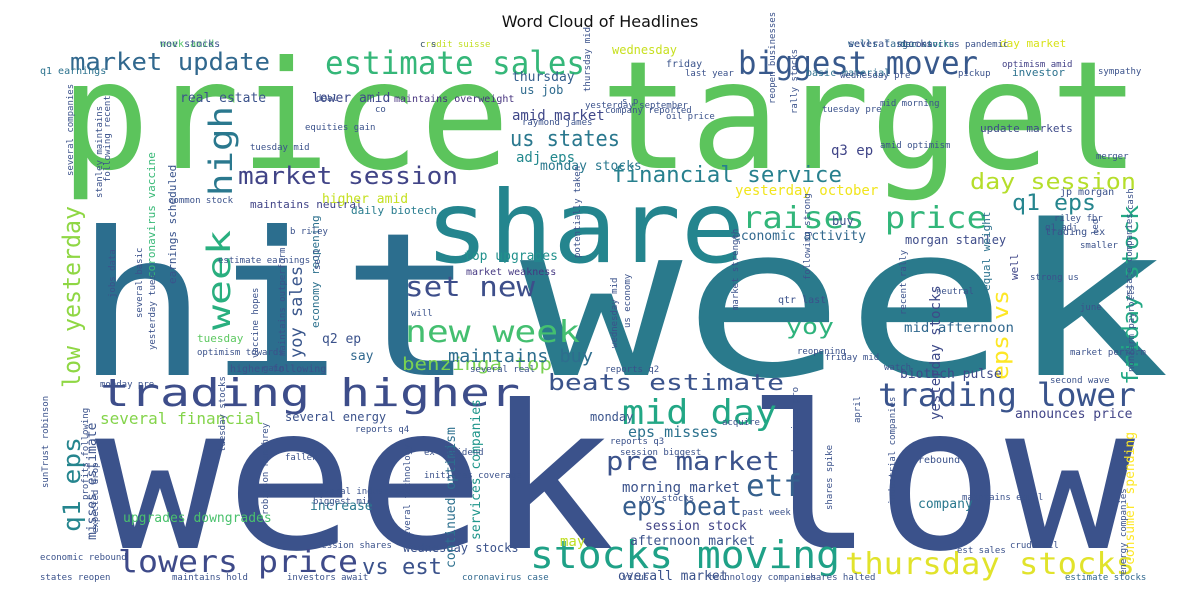 This screenshot has height=600, width=1200. I want to click on word-small: b riley, so click(309, 232).